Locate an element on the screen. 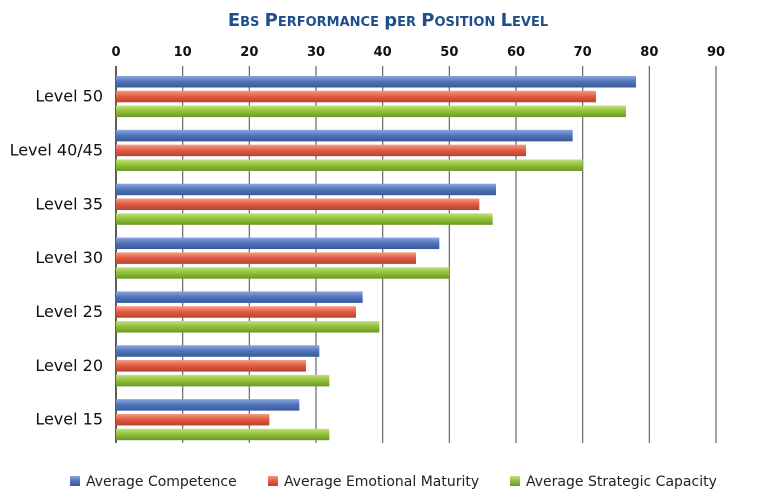  x-tick-label-10: 10 is located at coordinates (183, 52).